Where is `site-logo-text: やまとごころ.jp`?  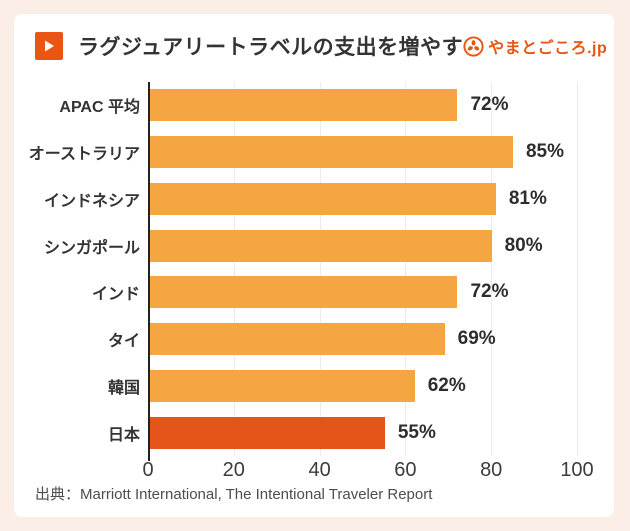
site-logo-text: やまとごころ.jp is located at coordinates (548, 48).